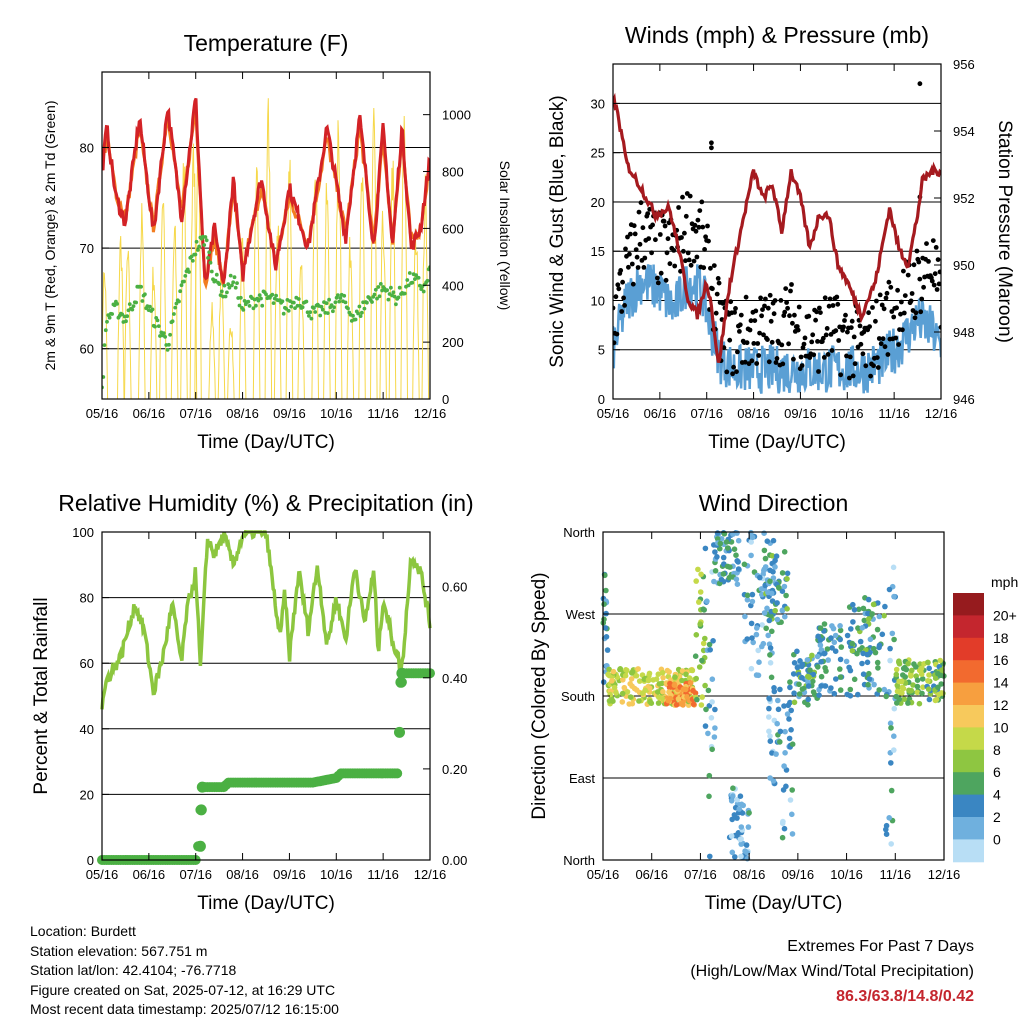 The image size is (1024, 1024). I want to click on series-2m-temp, so click(266, 191).